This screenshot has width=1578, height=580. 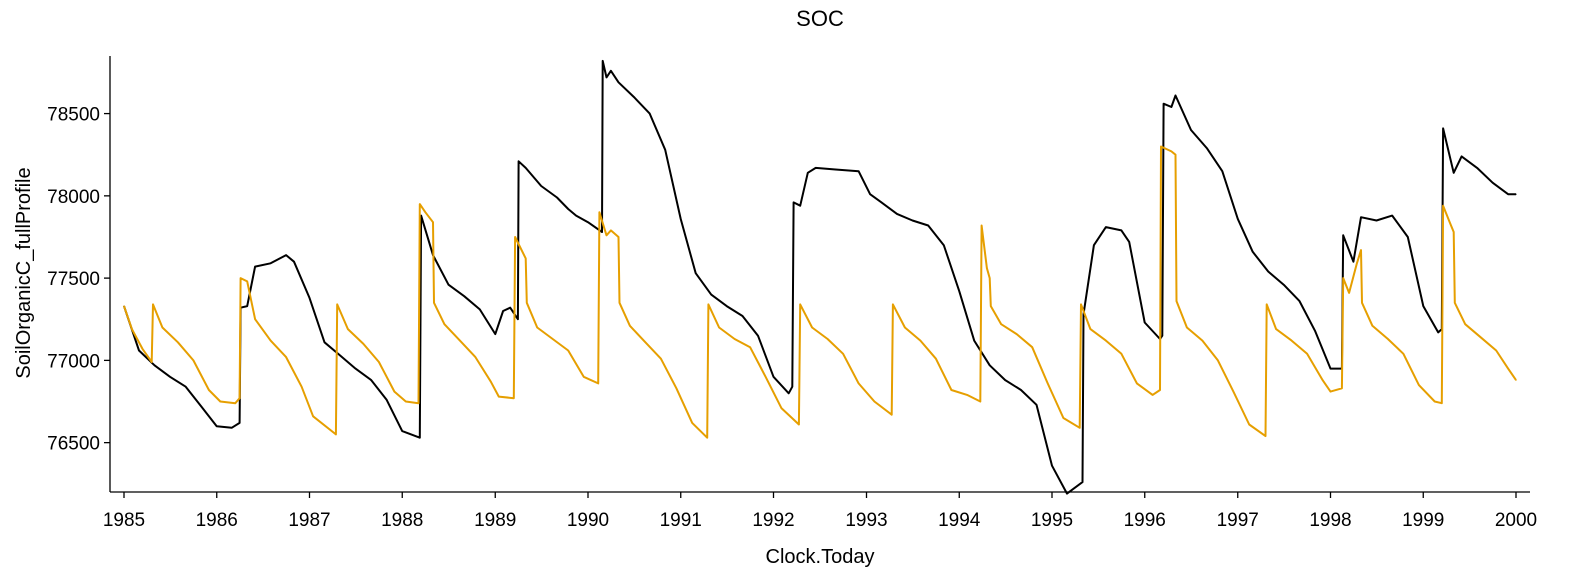 What do you see at coordinates (402, 520) in the screenshot?
I see `x-tick-label: 1988` at bounding box center [402, 520].